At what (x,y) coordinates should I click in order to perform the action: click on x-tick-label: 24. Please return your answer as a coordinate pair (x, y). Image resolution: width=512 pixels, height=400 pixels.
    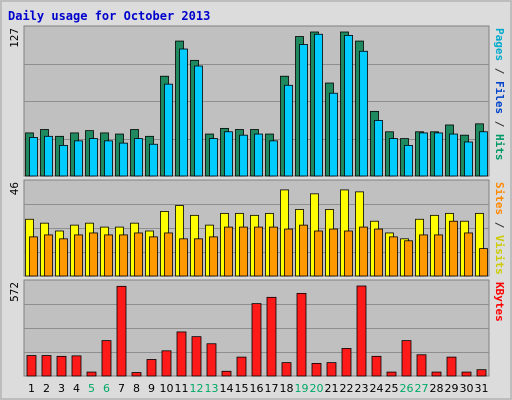
    Looking at the image, I should click on (377, 388).